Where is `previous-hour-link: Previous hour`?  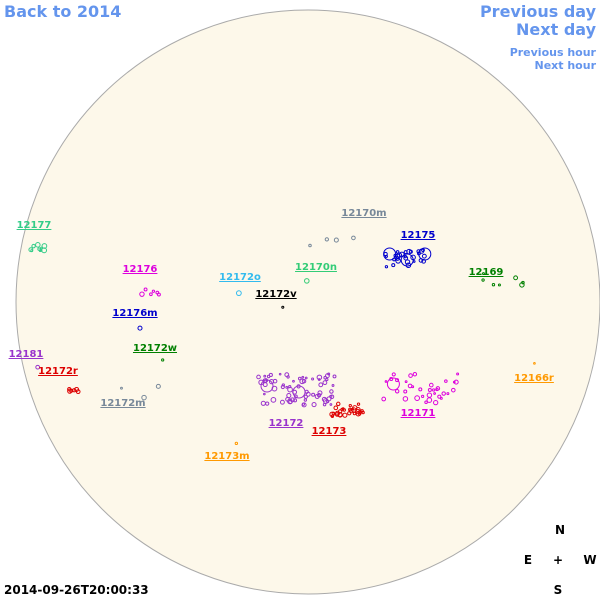 previous-hour-link: Previous hour is located at coordinates (553, 52).